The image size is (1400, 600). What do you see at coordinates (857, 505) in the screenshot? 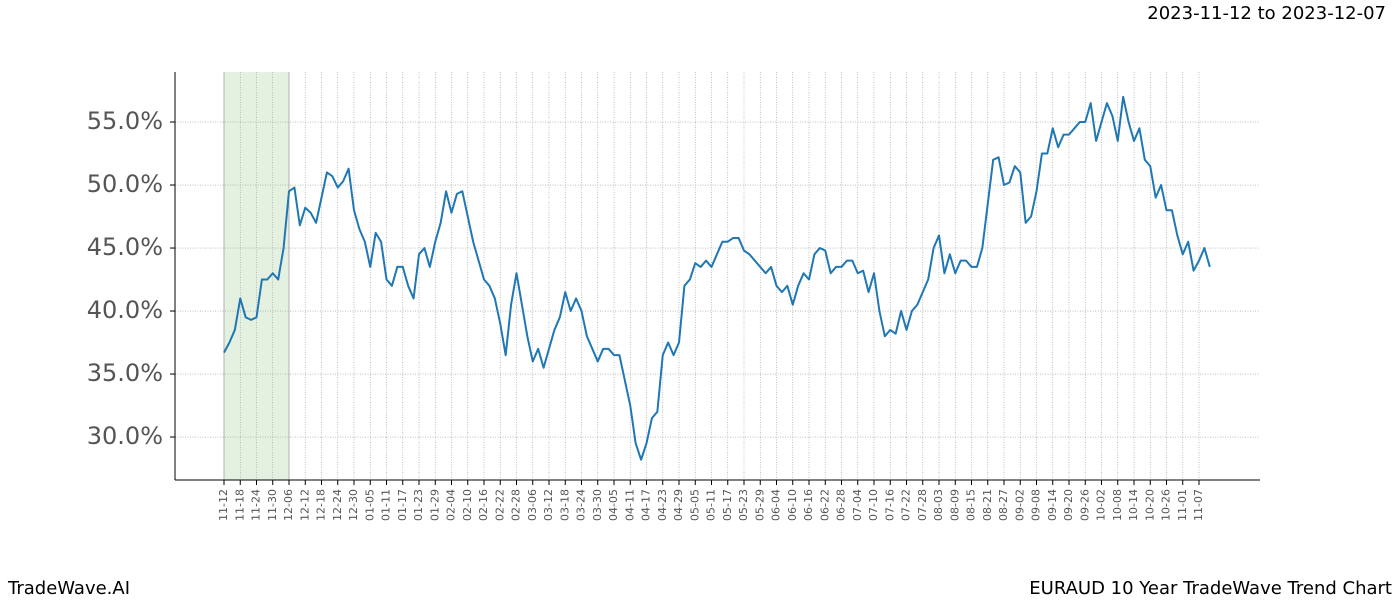
I see `x-tick-label: 07-04` at bounding box center [857, 505].